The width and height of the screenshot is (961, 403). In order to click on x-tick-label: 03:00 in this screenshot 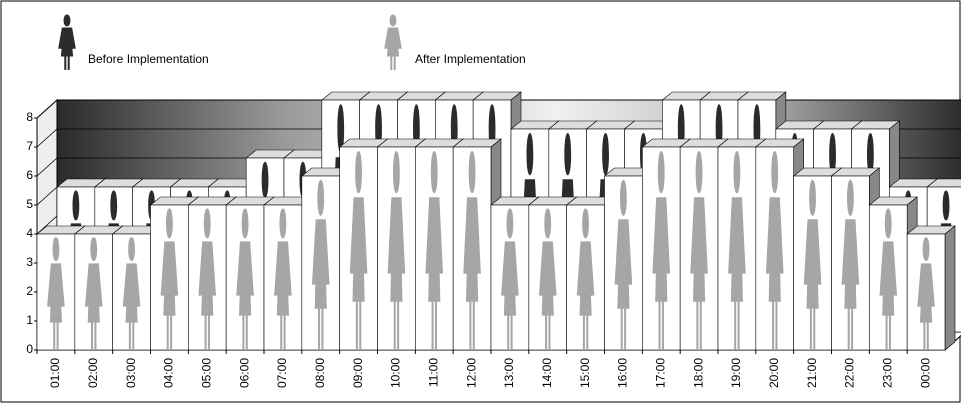, I will do `click(131, 373)`.